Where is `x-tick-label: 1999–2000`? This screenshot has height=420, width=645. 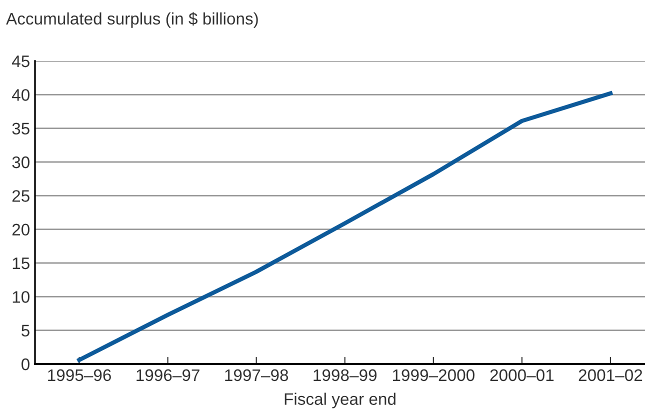 x-tick-label: 1999–2000 is located at coordinates (433, 375).